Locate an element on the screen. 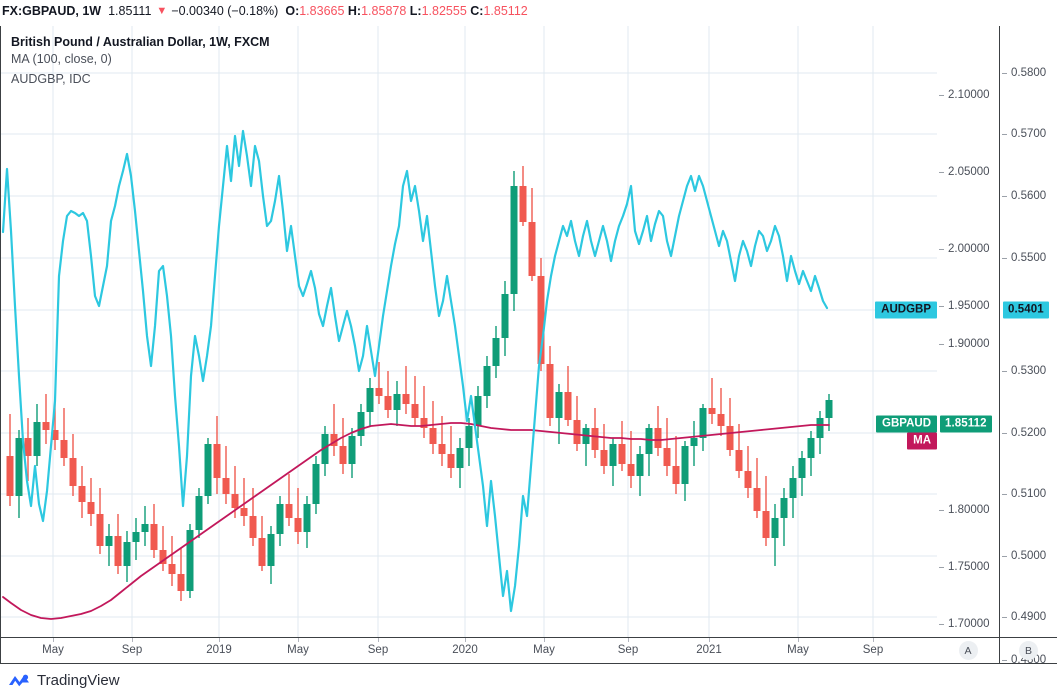 The height and width of the screenshot is (694, 1057). scale-a-button-wrap: A is located at coordinates (968, 651).